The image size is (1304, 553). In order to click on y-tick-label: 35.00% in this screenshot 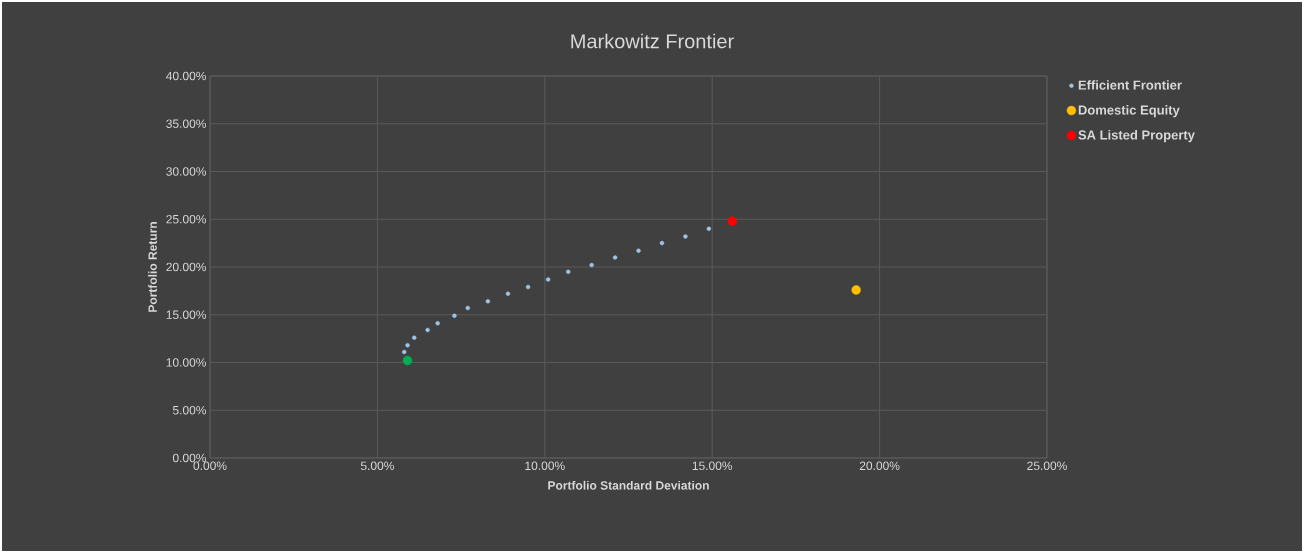, I will do `click(186, 123)`.